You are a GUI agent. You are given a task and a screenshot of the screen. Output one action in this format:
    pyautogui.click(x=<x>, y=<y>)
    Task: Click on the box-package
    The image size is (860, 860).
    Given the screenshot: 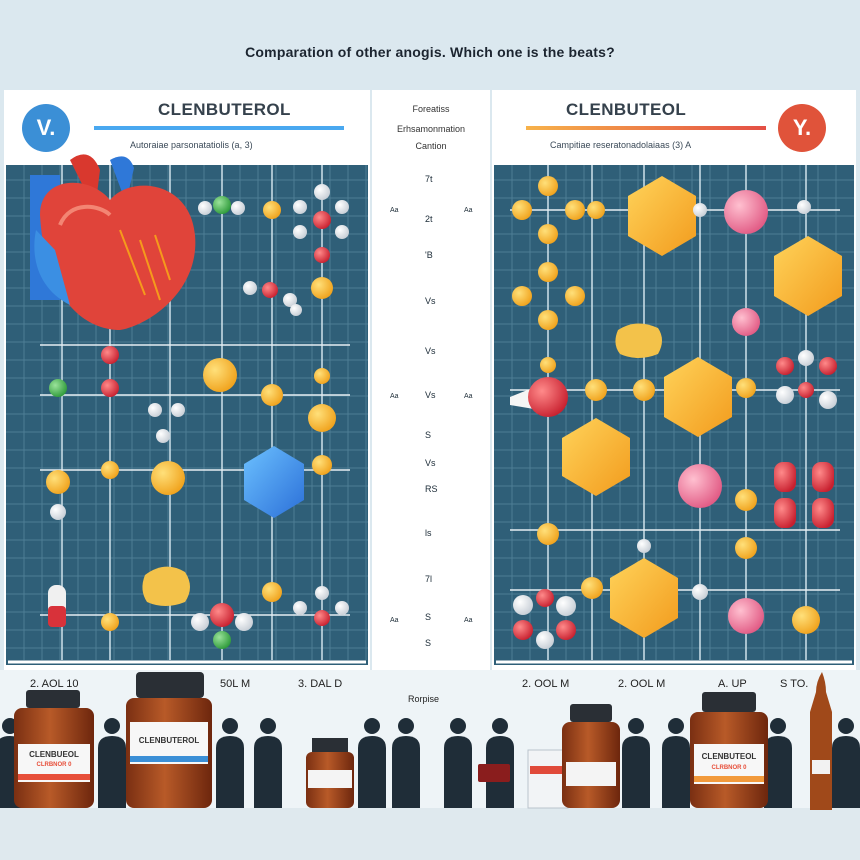 What is the action you would take?
    pyautogui.click(x=548, y=779)
    